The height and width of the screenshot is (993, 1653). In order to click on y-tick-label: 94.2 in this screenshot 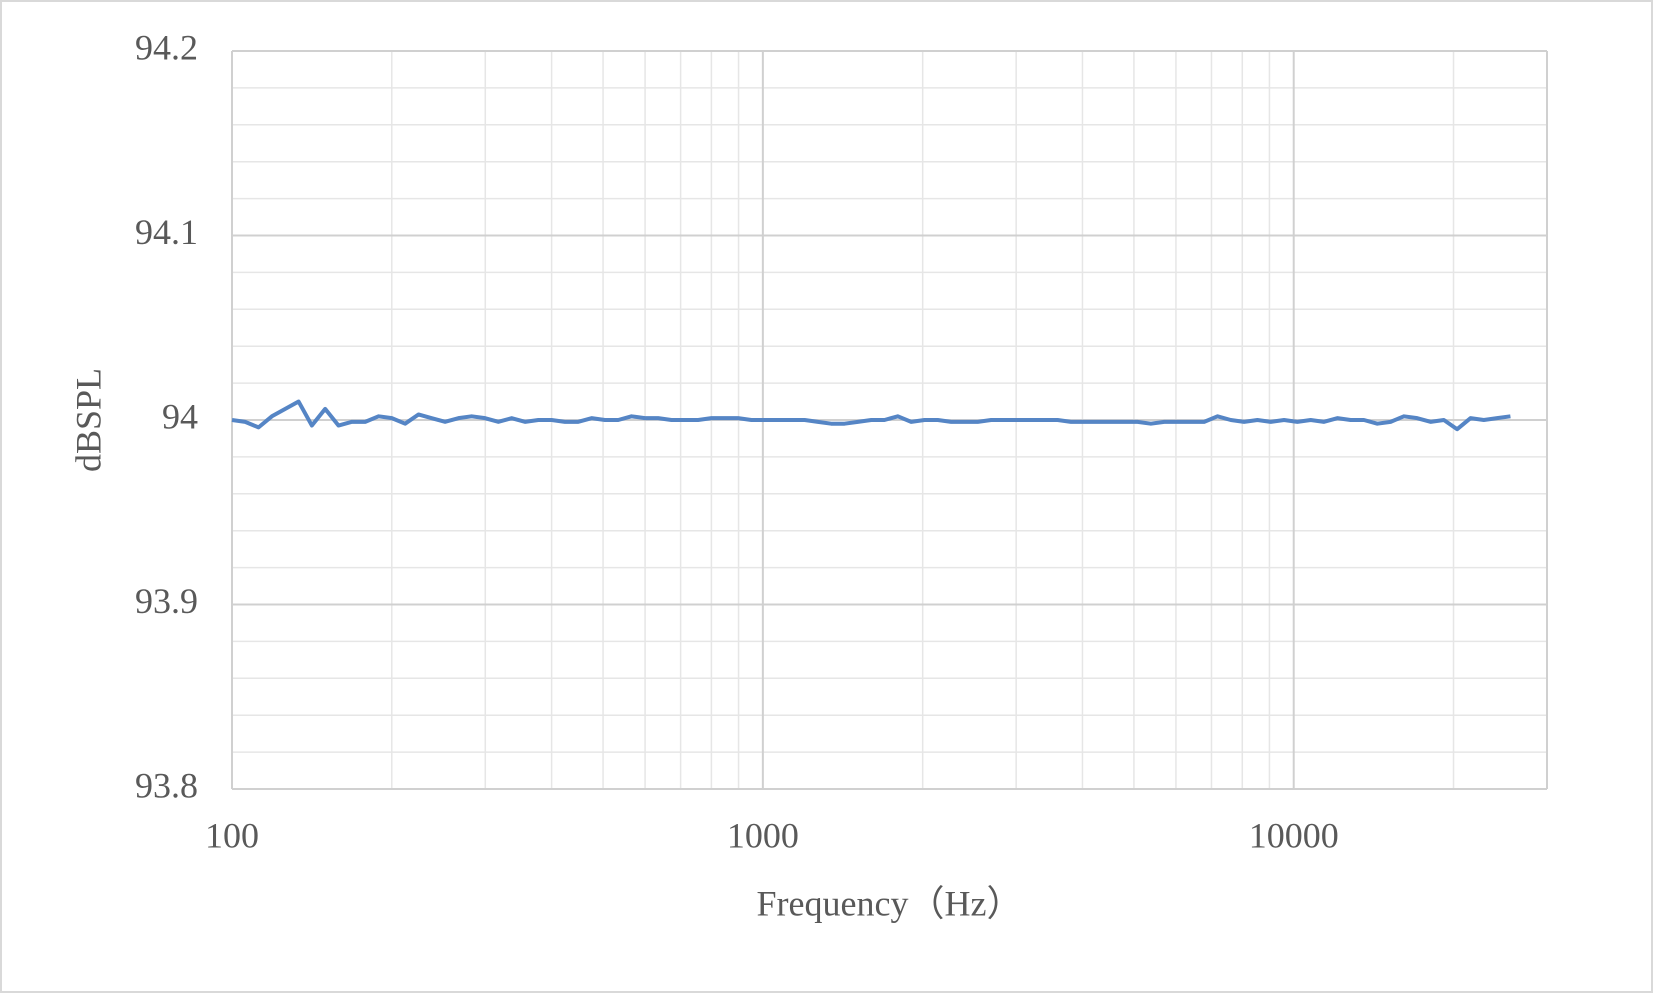, I will do `click(166, 47)`.